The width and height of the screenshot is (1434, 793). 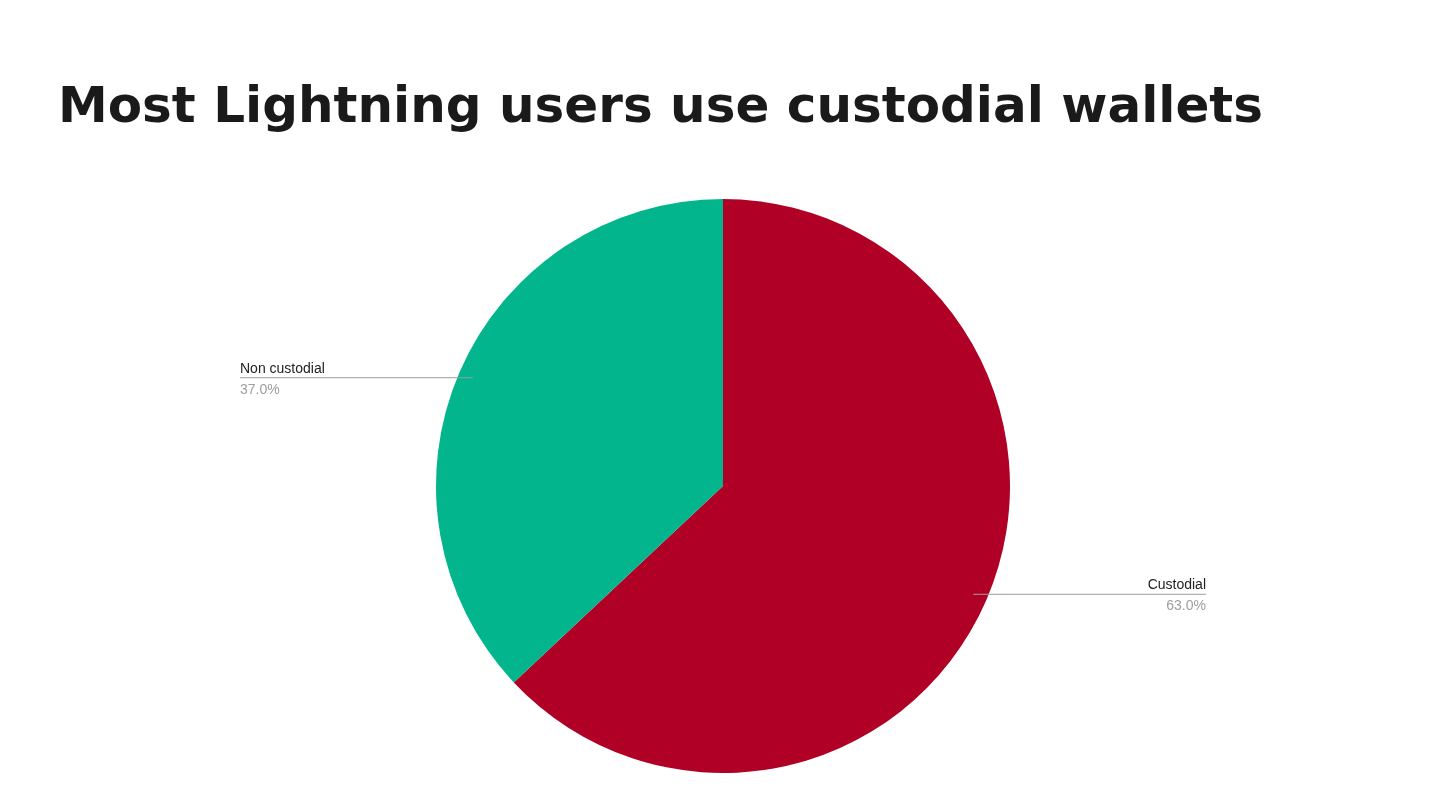 What do you see at coordinates (1176, 584) in the screenshot?
I see `slice-label: Custodial` at bounding box center [1176, 584].